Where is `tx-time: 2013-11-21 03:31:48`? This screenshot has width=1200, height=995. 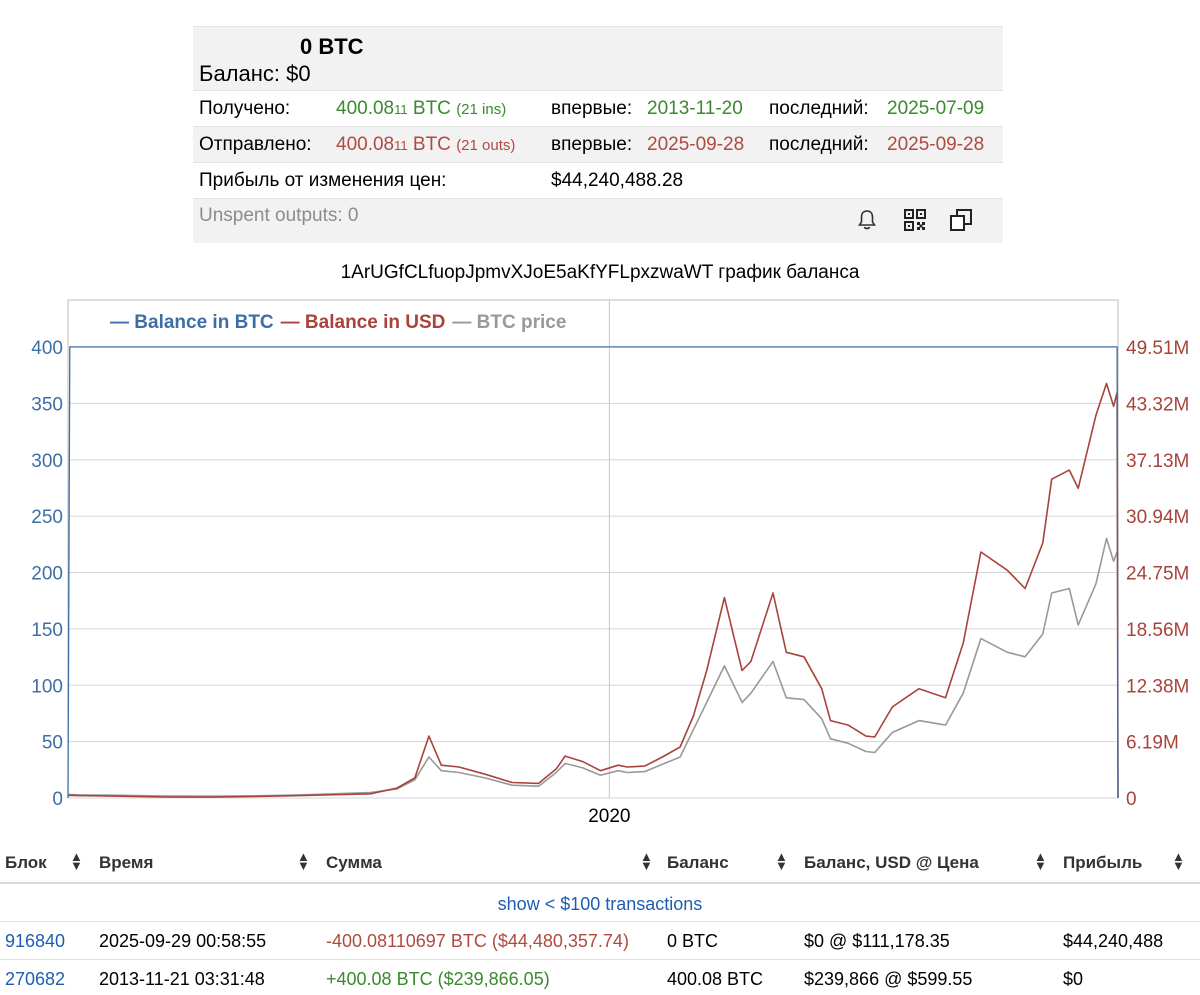 tx-time: 2013-11-21 03:31:48 is located at coordinates (182, 979).